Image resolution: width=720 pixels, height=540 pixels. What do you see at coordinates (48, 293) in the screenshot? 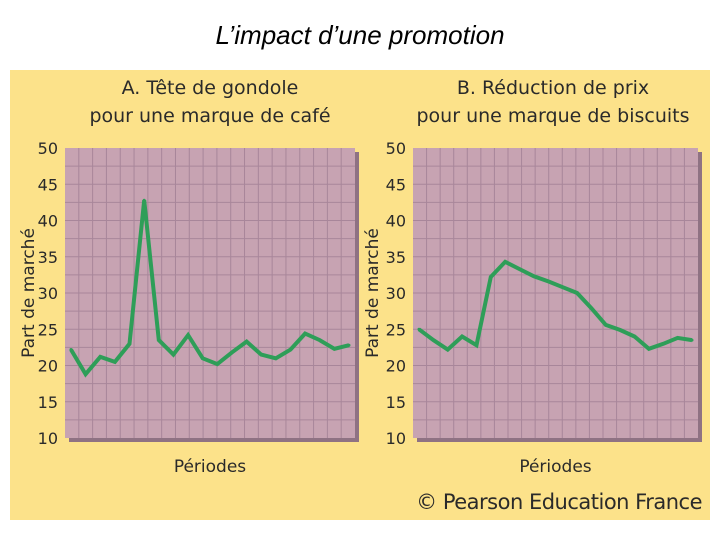
I see `chart-a-ytick-label: 30` at bounding box center [48, 293].